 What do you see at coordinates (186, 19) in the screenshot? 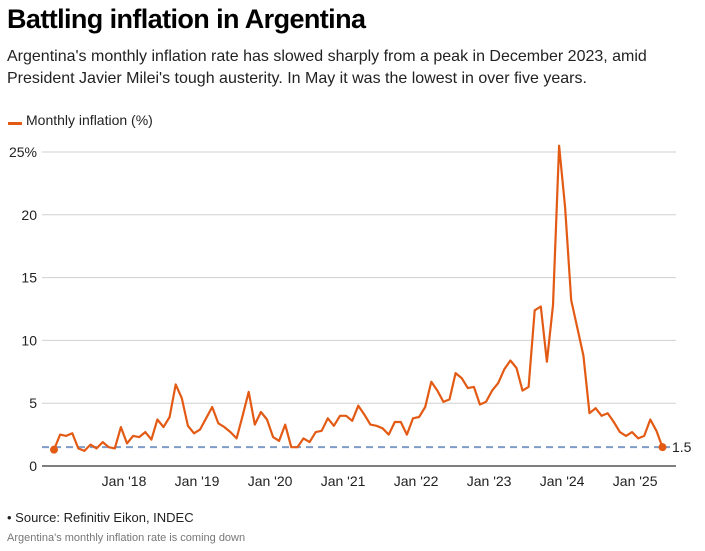
I see `chart-title: Battling inflation in Argentina` at bounding box center [186, 19].